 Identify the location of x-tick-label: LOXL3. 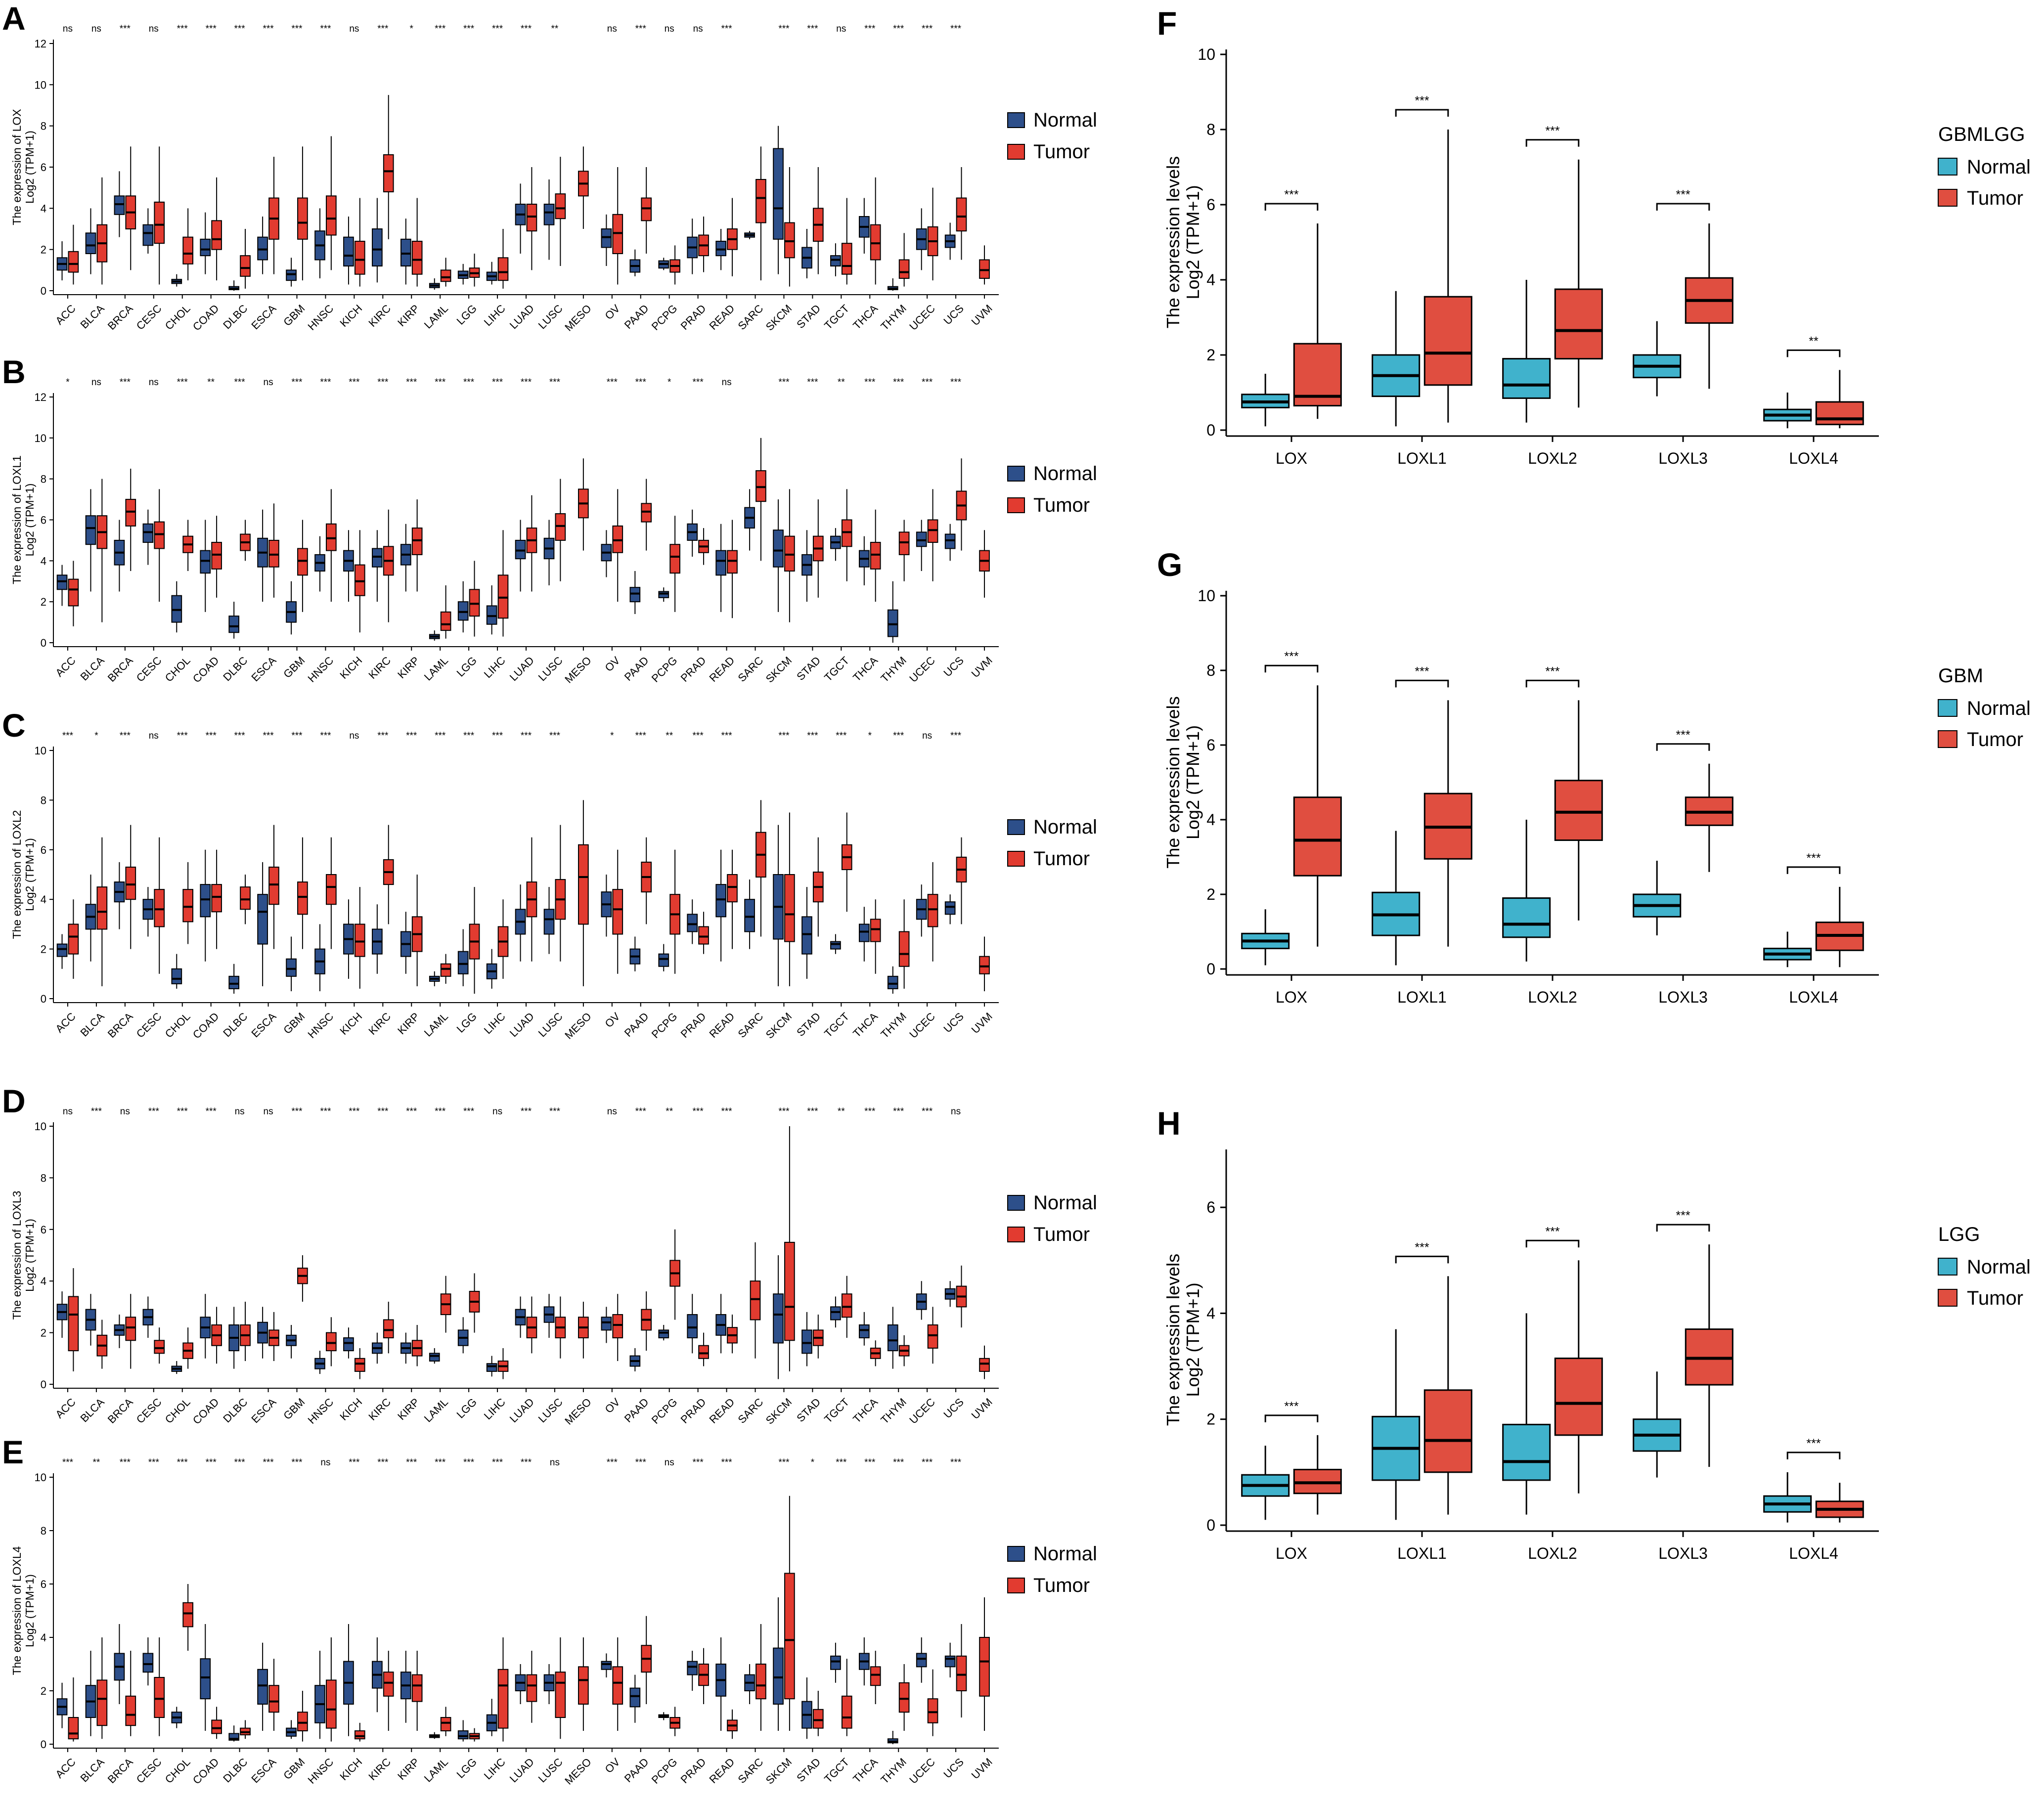
(1683, 997).